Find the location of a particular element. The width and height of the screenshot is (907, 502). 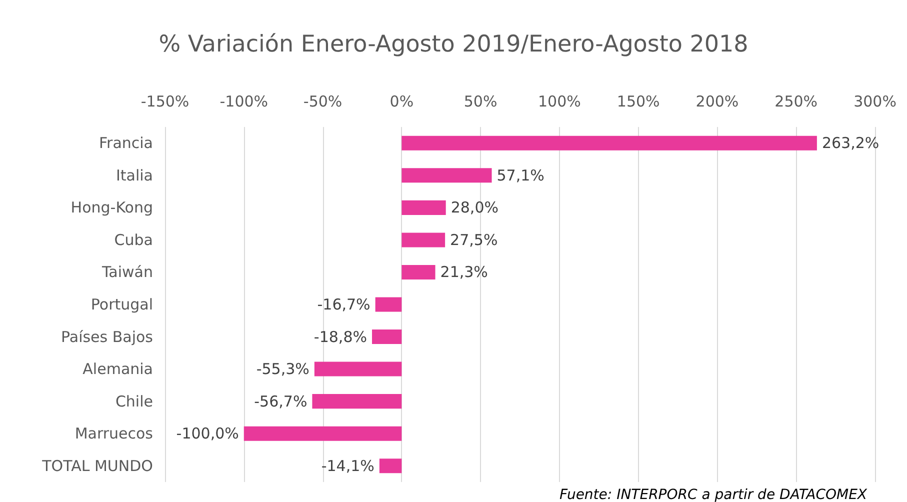

x-tick-label: 50% is located at coordinates (481, 101).